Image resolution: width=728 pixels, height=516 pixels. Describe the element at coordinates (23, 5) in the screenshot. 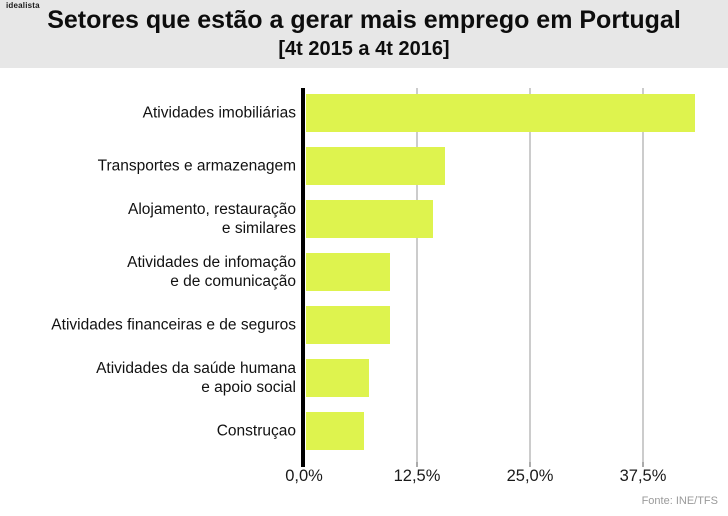

I see `brand-logo: idealista` at that location.